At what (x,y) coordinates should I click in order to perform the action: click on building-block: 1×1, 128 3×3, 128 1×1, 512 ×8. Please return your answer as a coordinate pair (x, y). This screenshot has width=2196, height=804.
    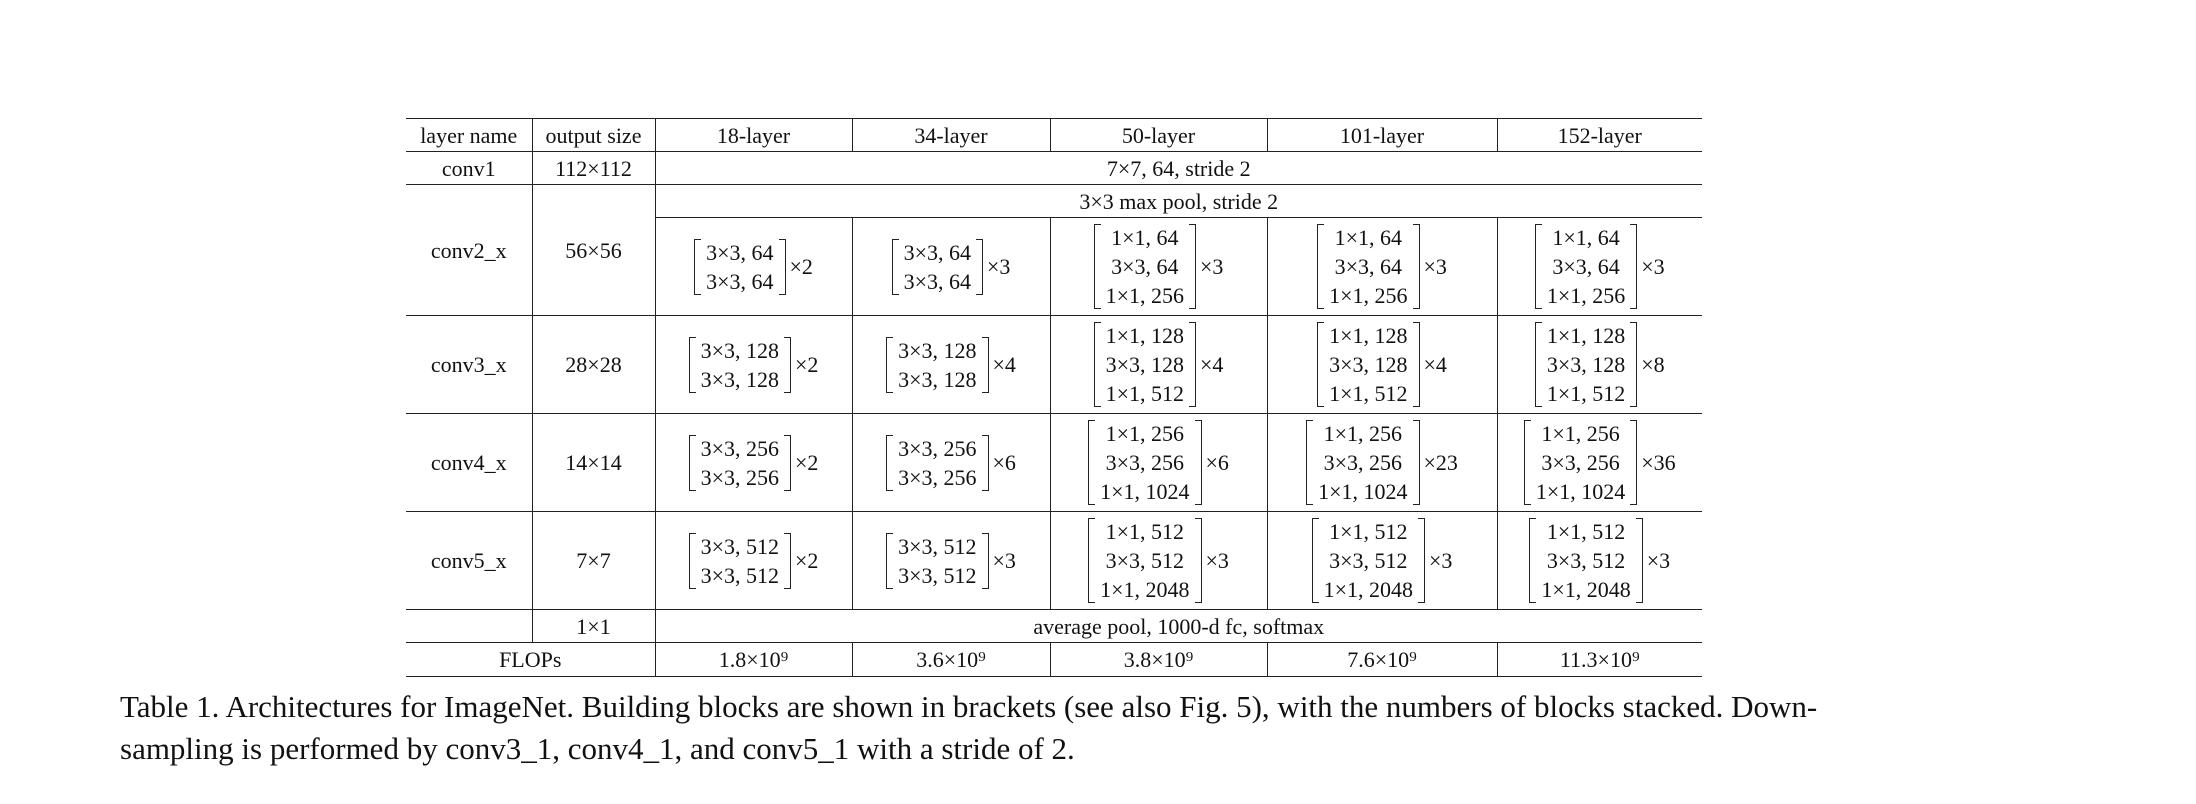
    Looking at the image, I should click on (1599, 364).